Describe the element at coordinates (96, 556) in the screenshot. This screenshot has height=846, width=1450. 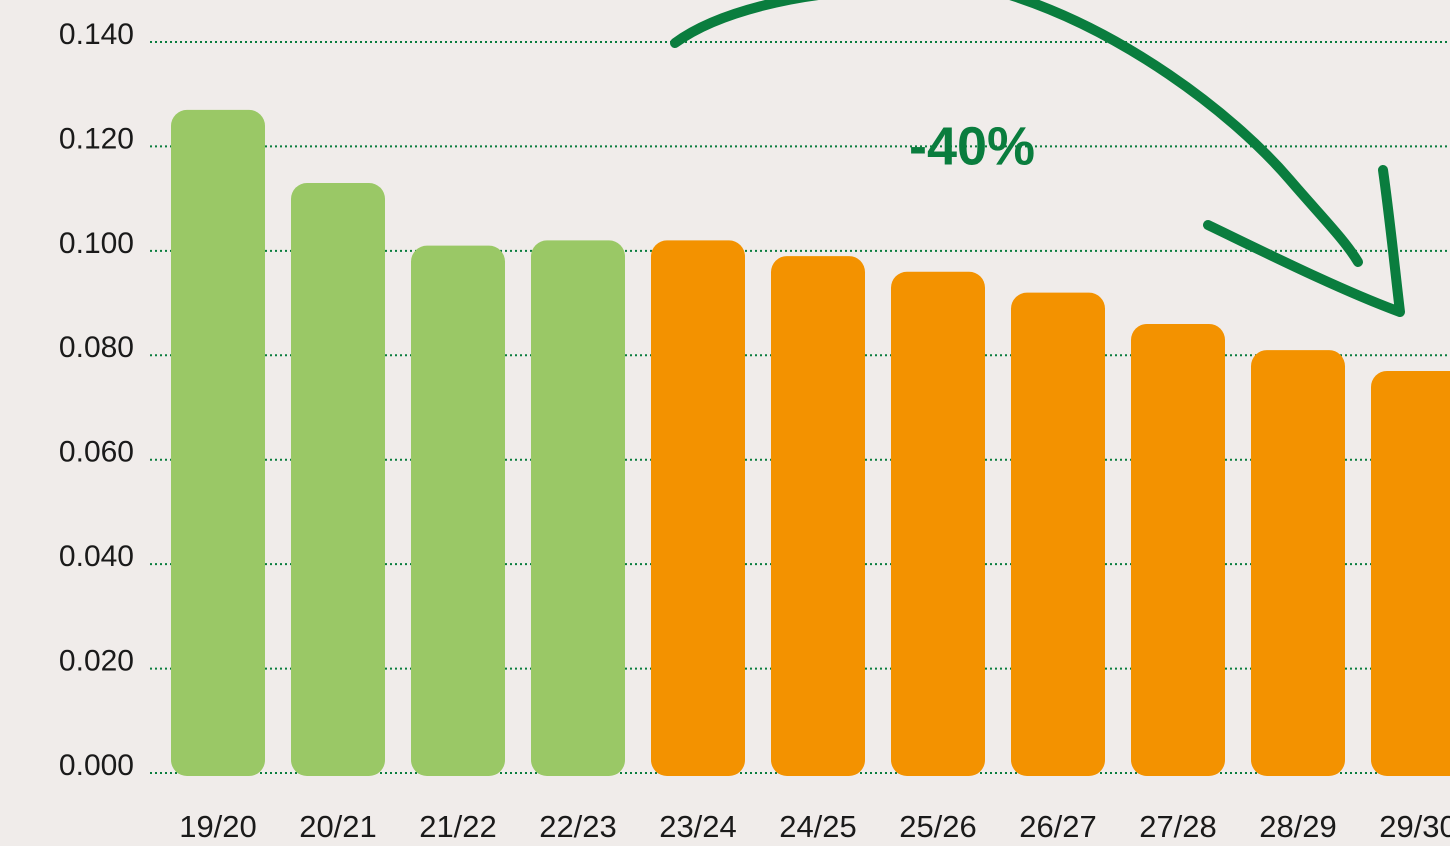
I see `y-tick-label: 0.040` at that location.